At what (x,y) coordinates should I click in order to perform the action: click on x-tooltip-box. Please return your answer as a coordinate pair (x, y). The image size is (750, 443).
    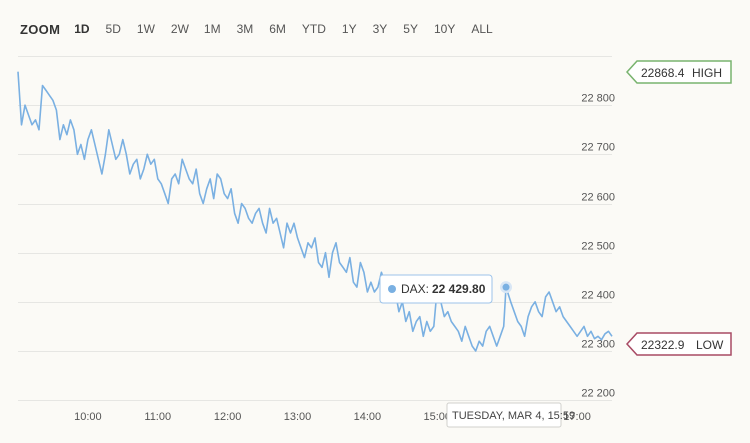
    Looking at the image, I should click on (504, 415).